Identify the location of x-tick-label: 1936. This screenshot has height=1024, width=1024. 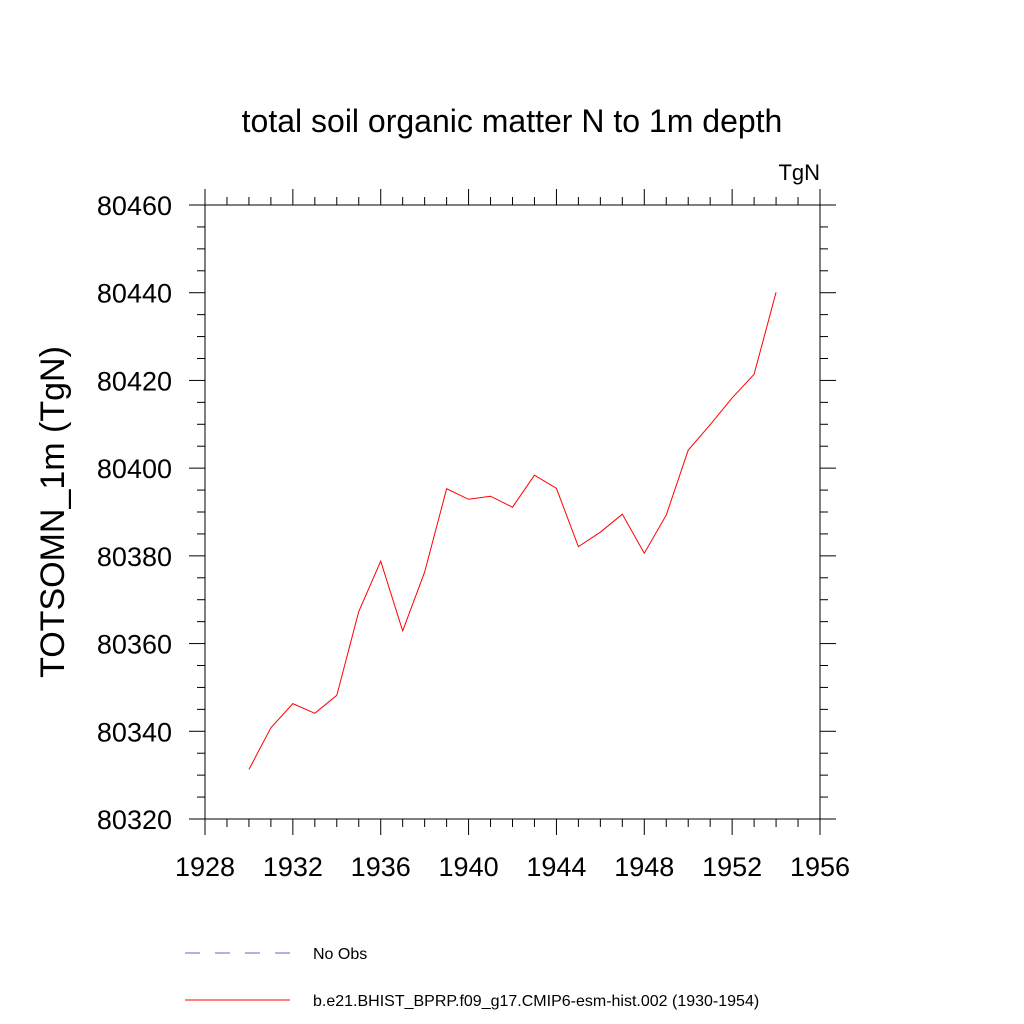
(381, 867).